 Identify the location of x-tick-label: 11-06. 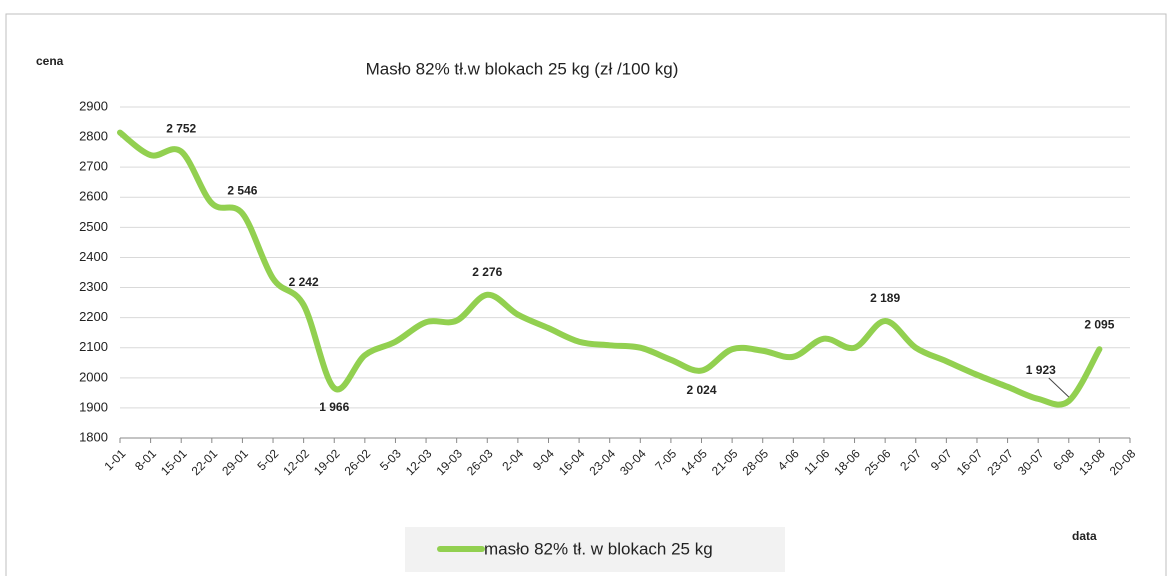
(816, 461).